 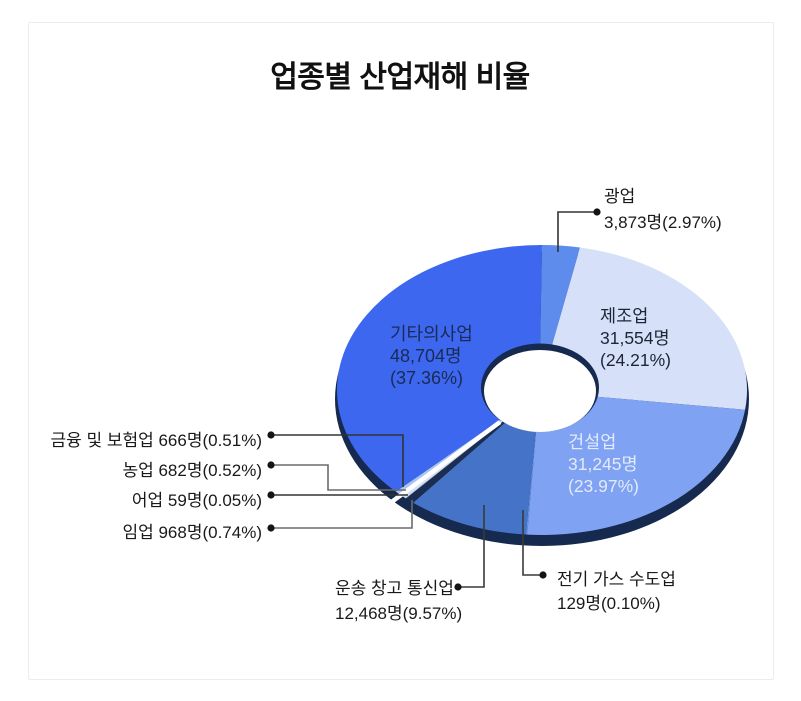 I want to click on pie-slice-fishing, so click(x=454, y=460).